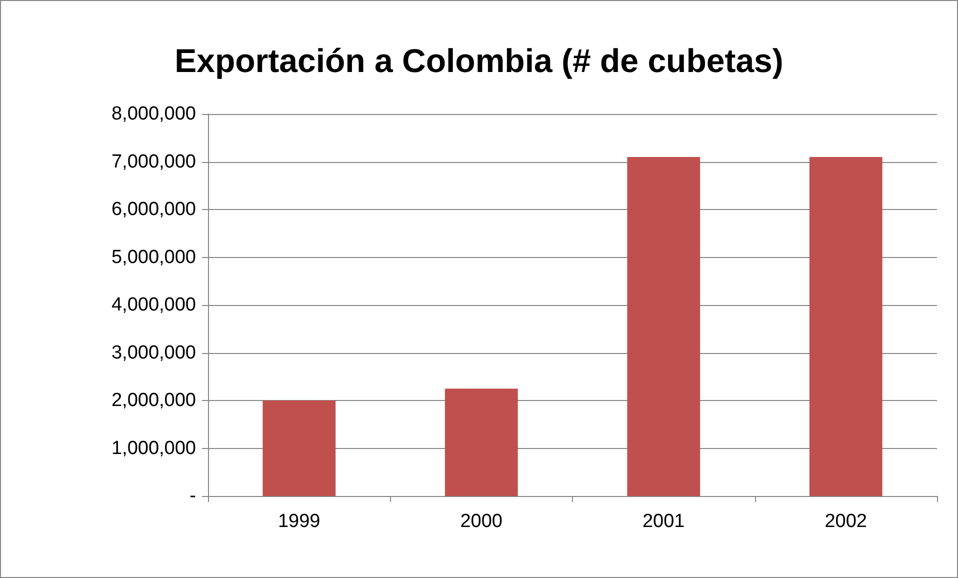  Describe the element at coordinates (663, 521) in the screenshot. I see `x-tick-label: 2001` at that location.